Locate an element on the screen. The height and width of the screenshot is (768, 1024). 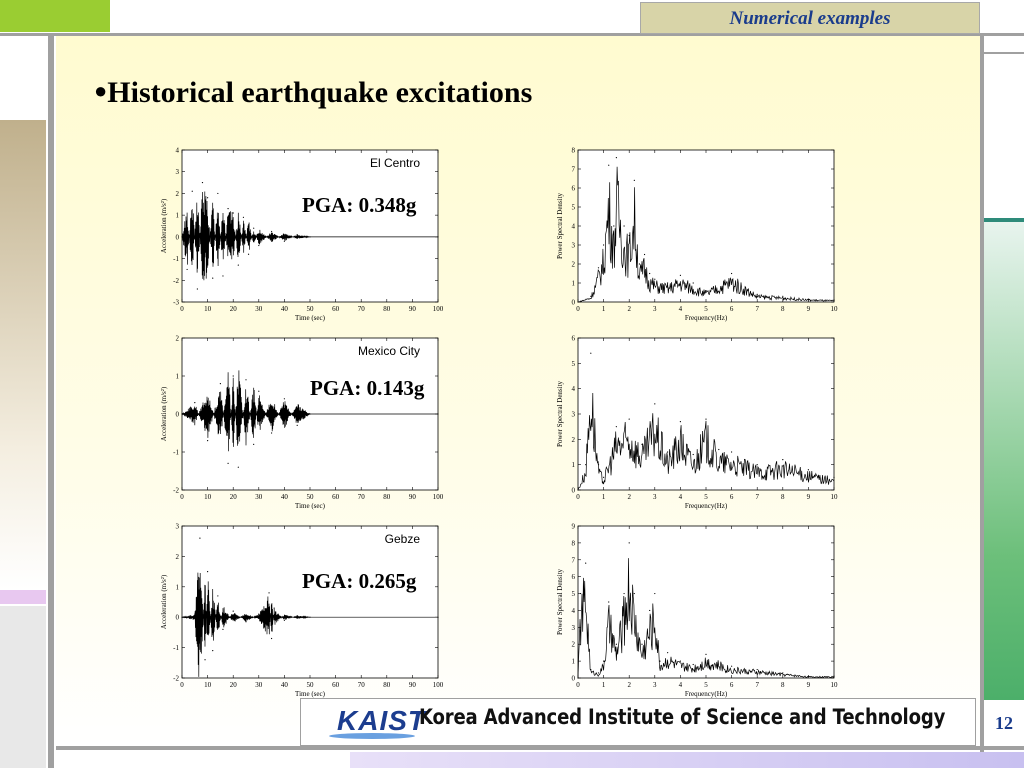
x-tick-label: 100 is located at coordinates (438, 685).